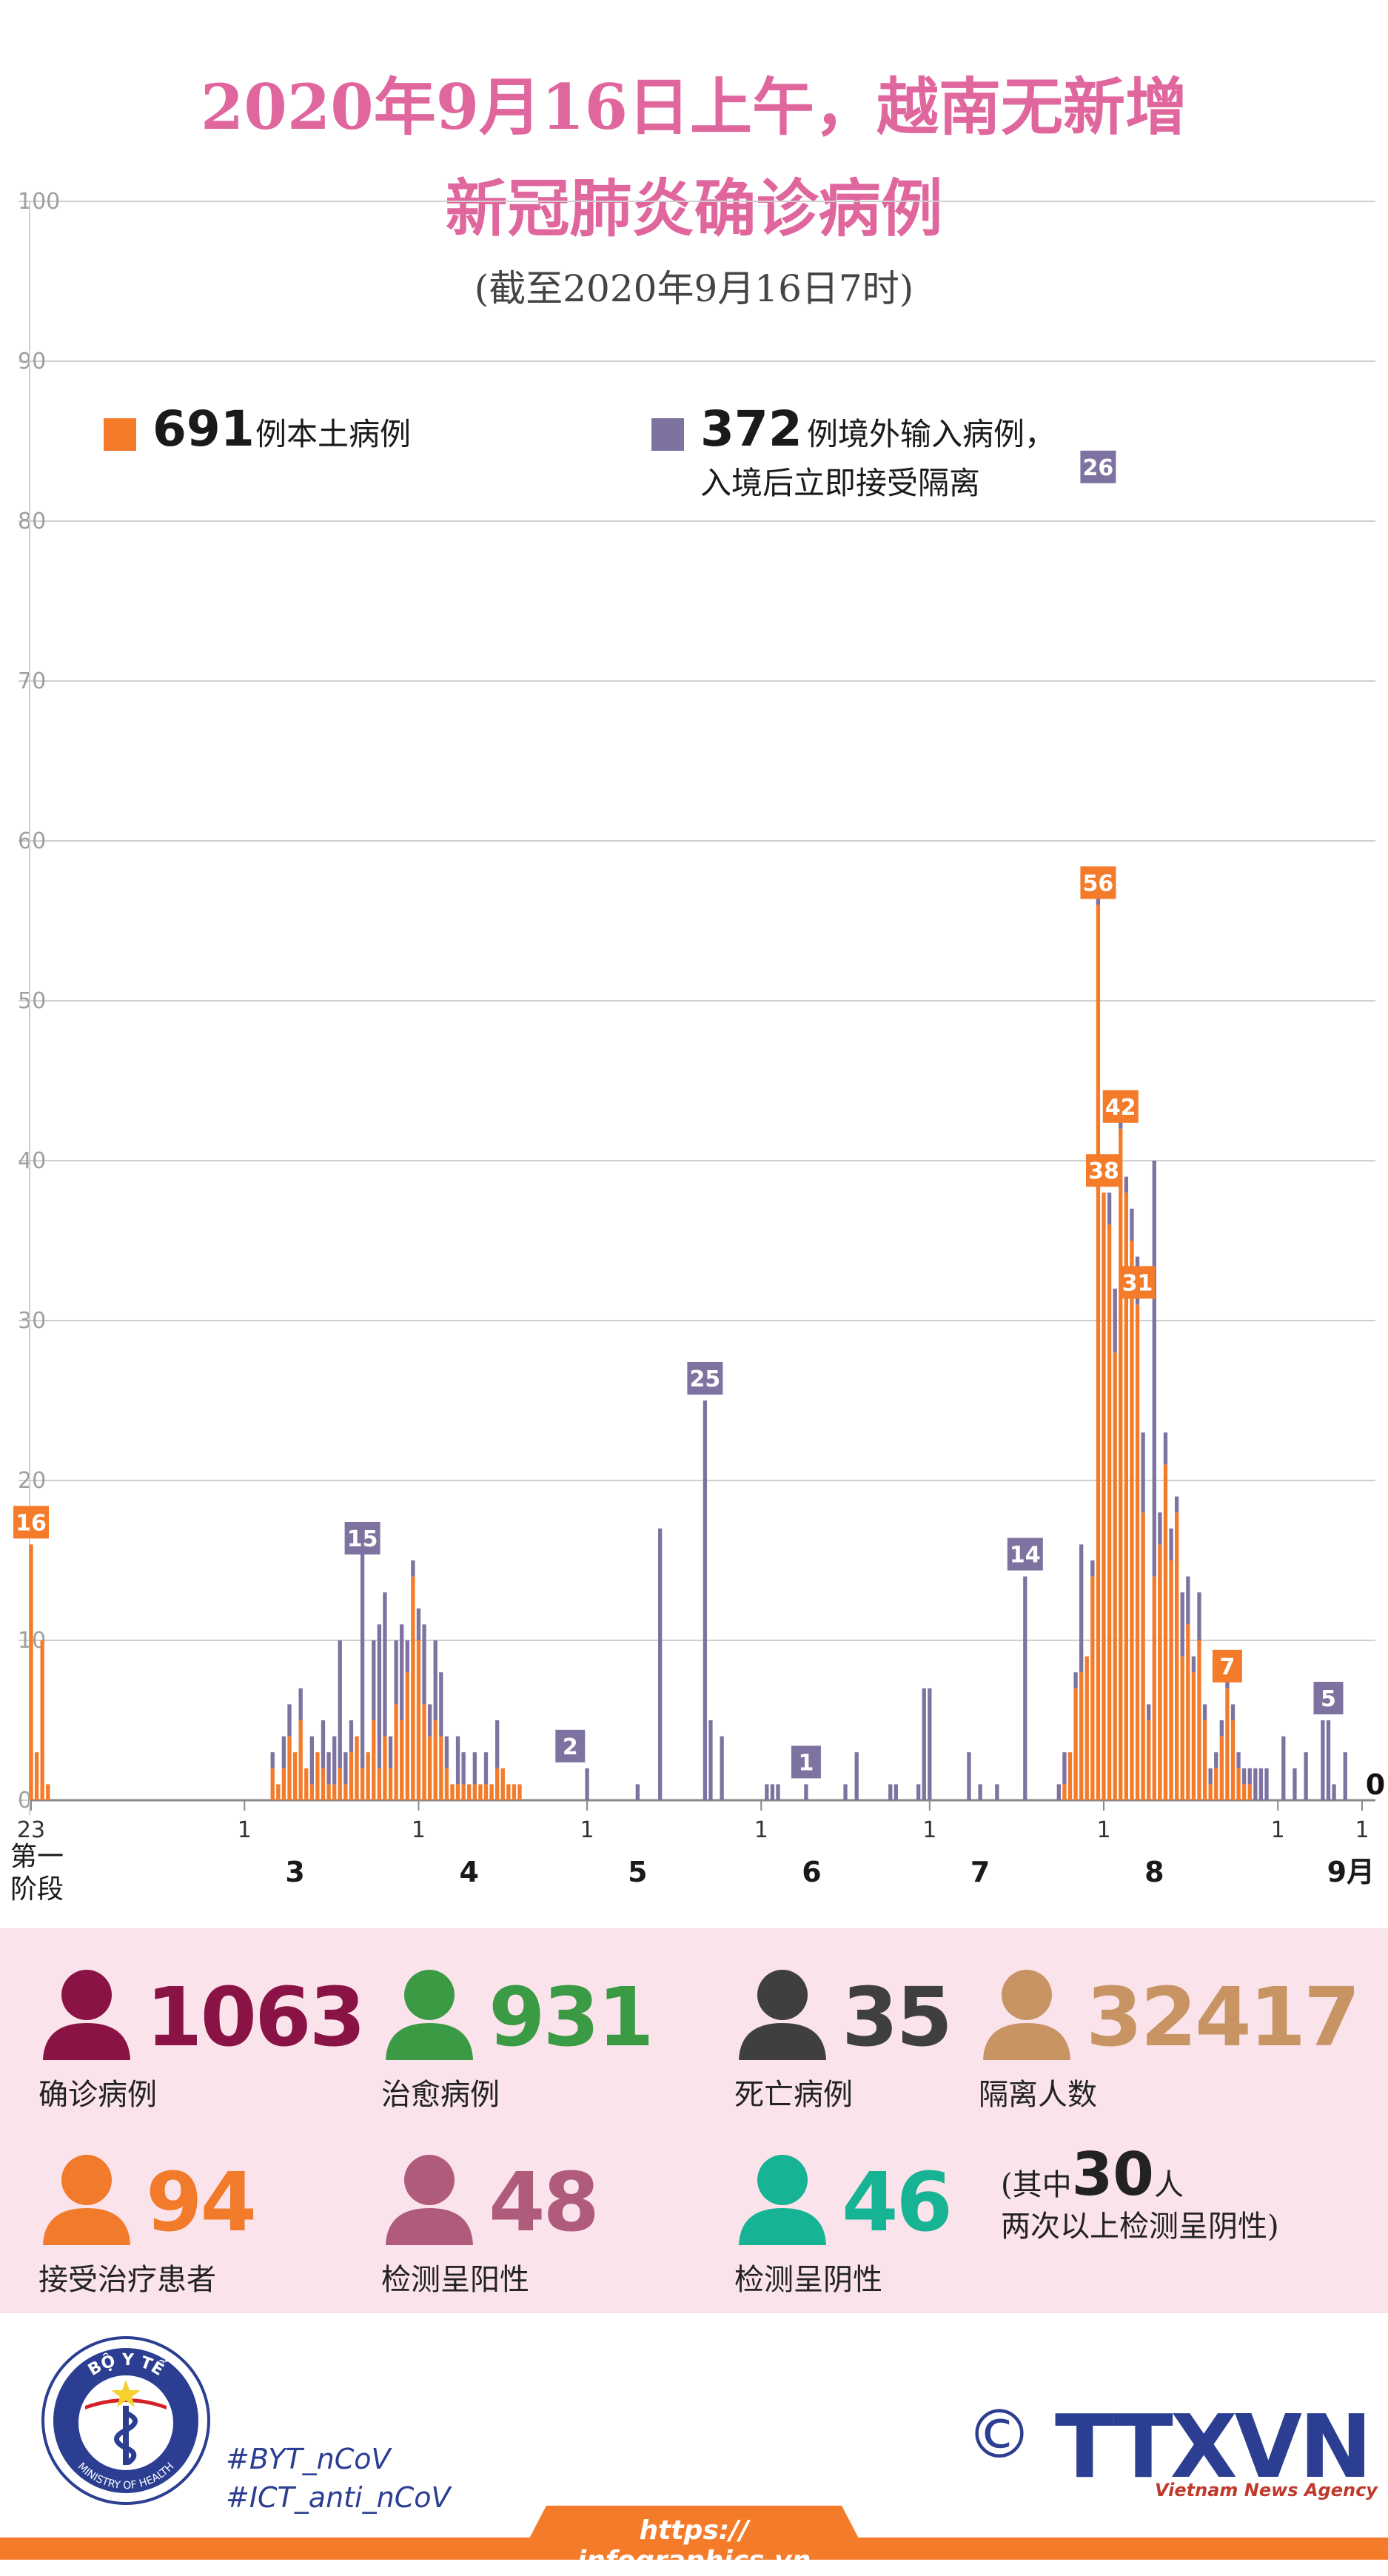 The width and height of the screenshot is (1388, 2576). I want to click on annotation-label: 38, so click(1103, 1171).